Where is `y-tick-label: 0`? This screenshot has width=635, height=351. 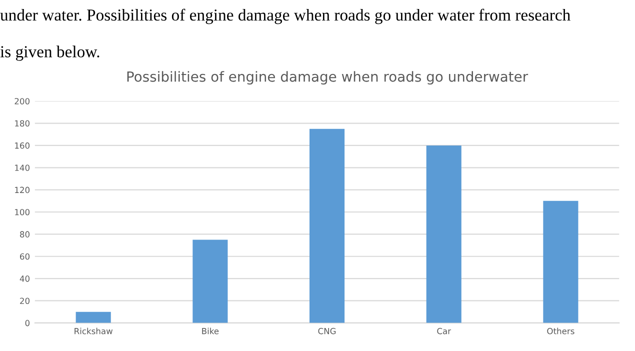 y-tick-label: 0 is located at coordinates (27, 323).